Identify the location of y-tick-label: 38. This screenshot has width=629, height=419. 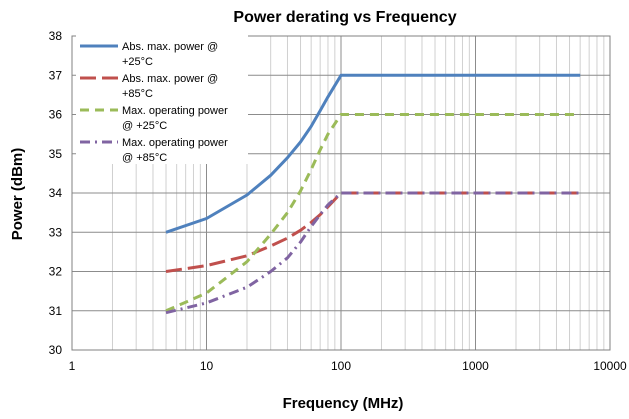
(56, 36).